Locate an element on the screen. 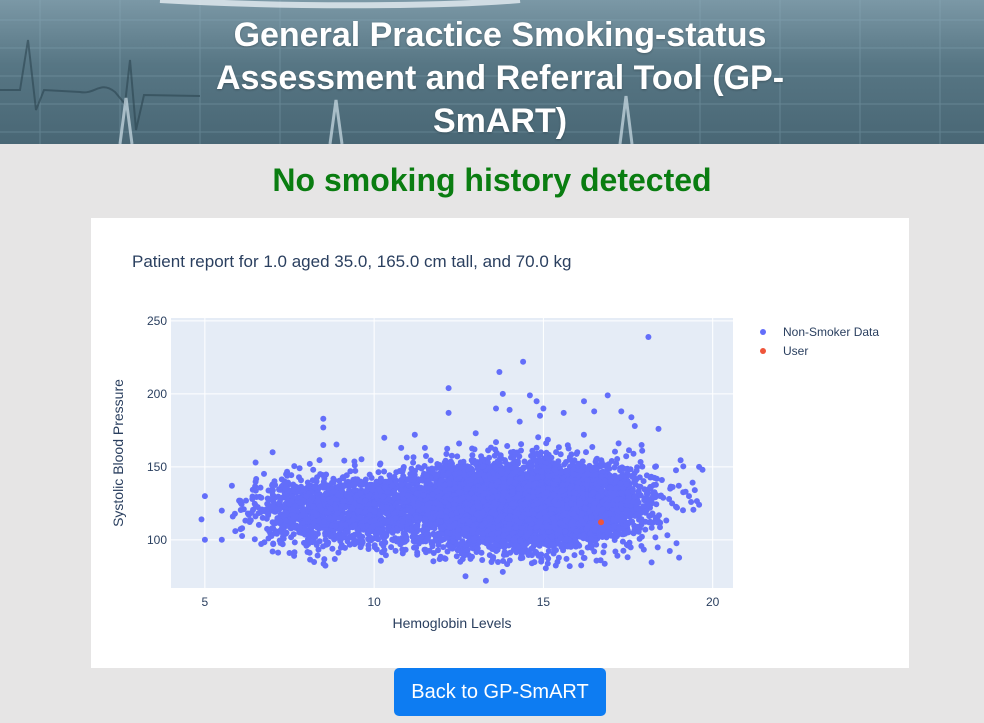 This screenshot has width=984, height=723. y-tick-label: 250 is located at coordinates (157, 321).